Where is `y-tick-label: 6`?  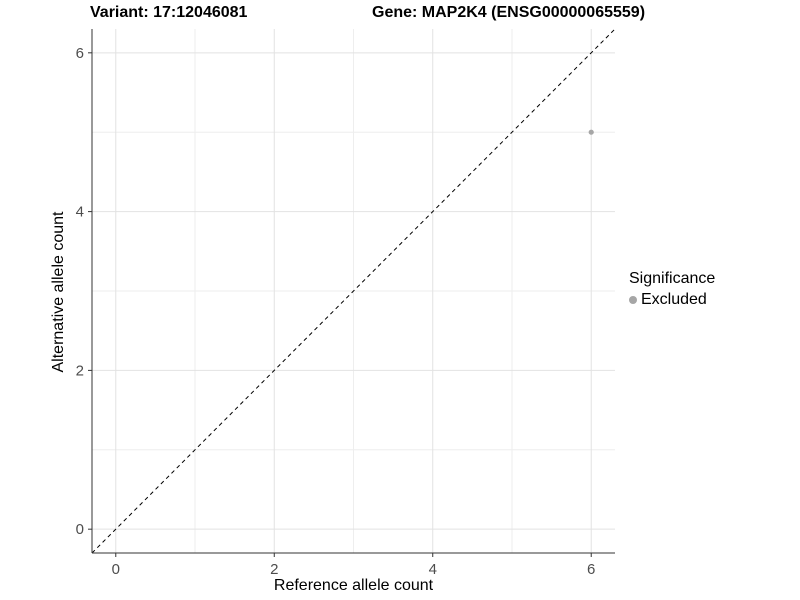
y-tick-label: 6 is located at coordinates (80, 53).